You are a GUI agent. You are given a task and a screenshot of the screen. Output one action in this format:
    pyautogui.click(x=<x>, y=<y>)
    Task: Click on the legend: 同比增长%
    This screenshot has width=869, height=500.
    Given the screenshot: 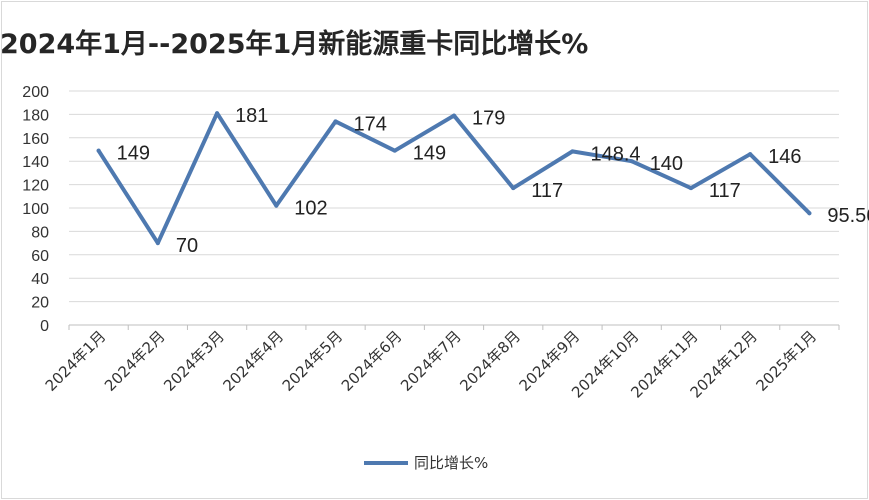 What is the action you would take?
    pyautogui.click(x=426, y=462)
    